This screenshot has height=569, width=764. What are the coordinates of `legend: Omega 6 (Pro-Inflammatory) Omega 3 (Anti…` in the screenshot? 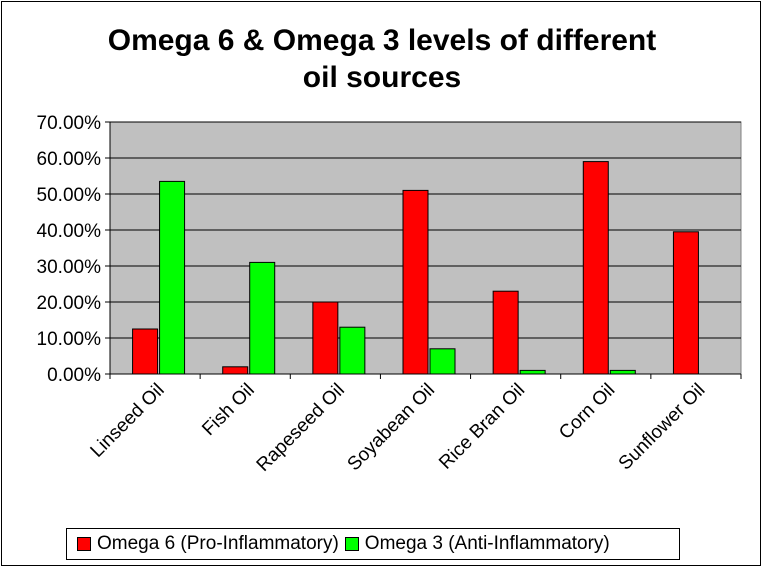 It's located at (373, 544).